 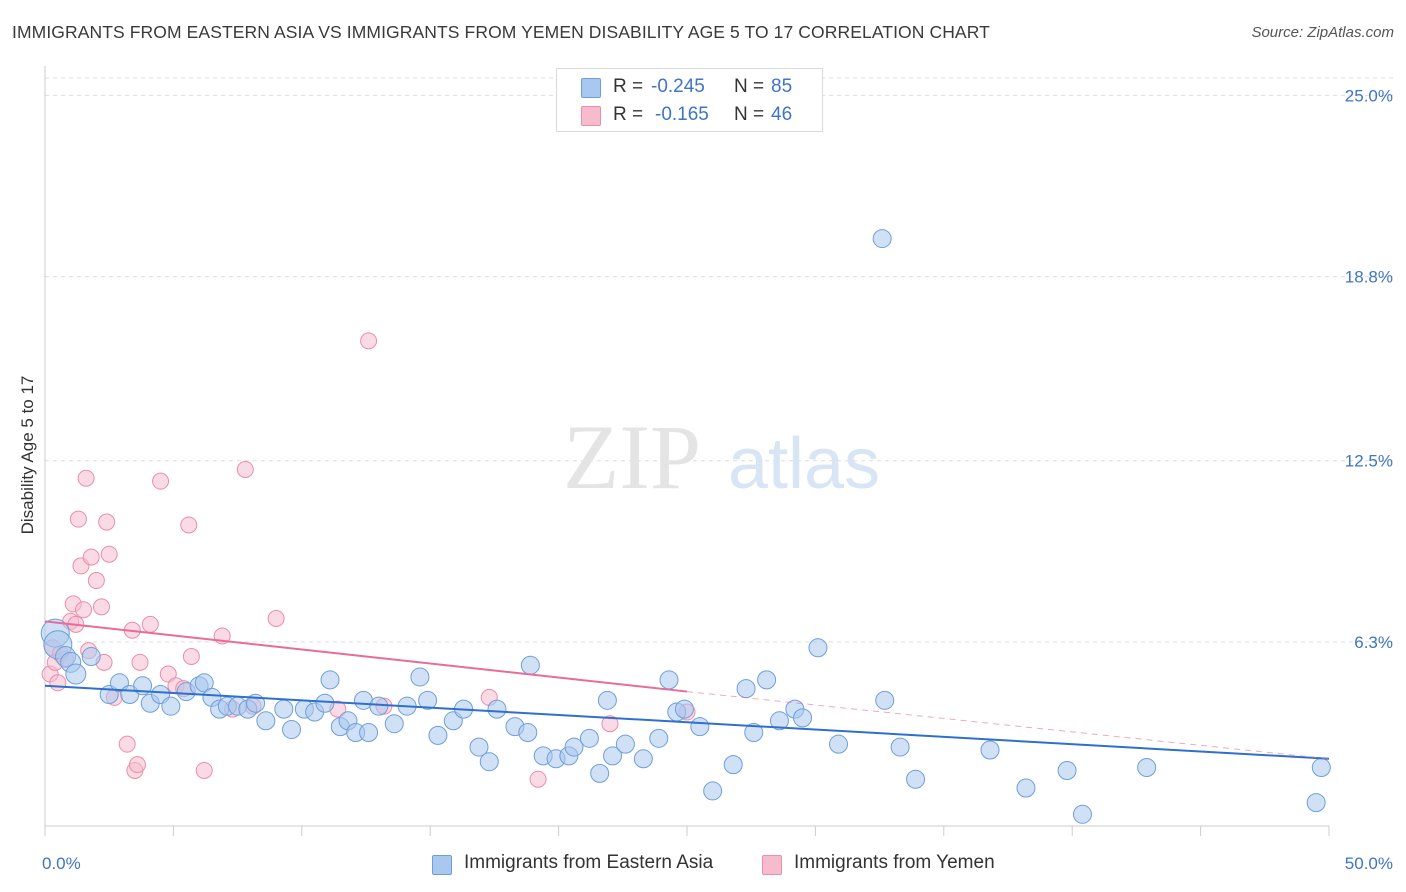 I want to click on y-tick-label: 18.8%, so click(x=1369, y=277).